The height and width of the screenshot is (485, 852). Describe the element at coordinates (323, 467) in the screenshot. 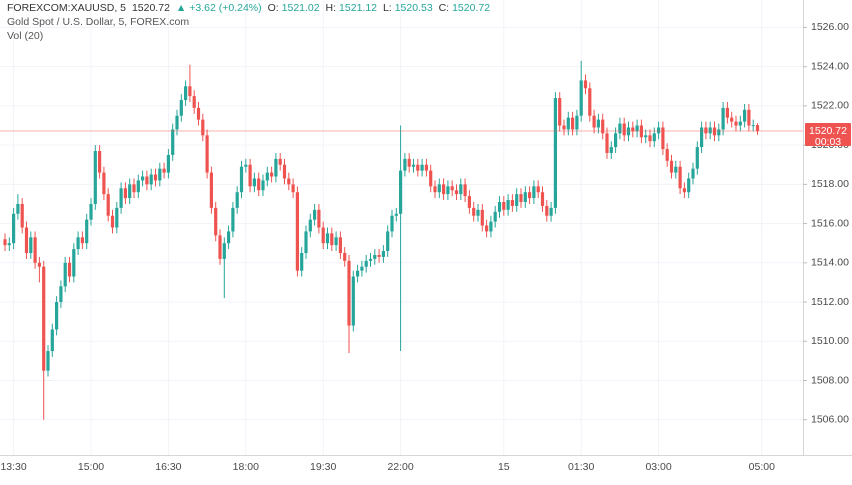

I see `x-tick-label: 19:30` at that location.